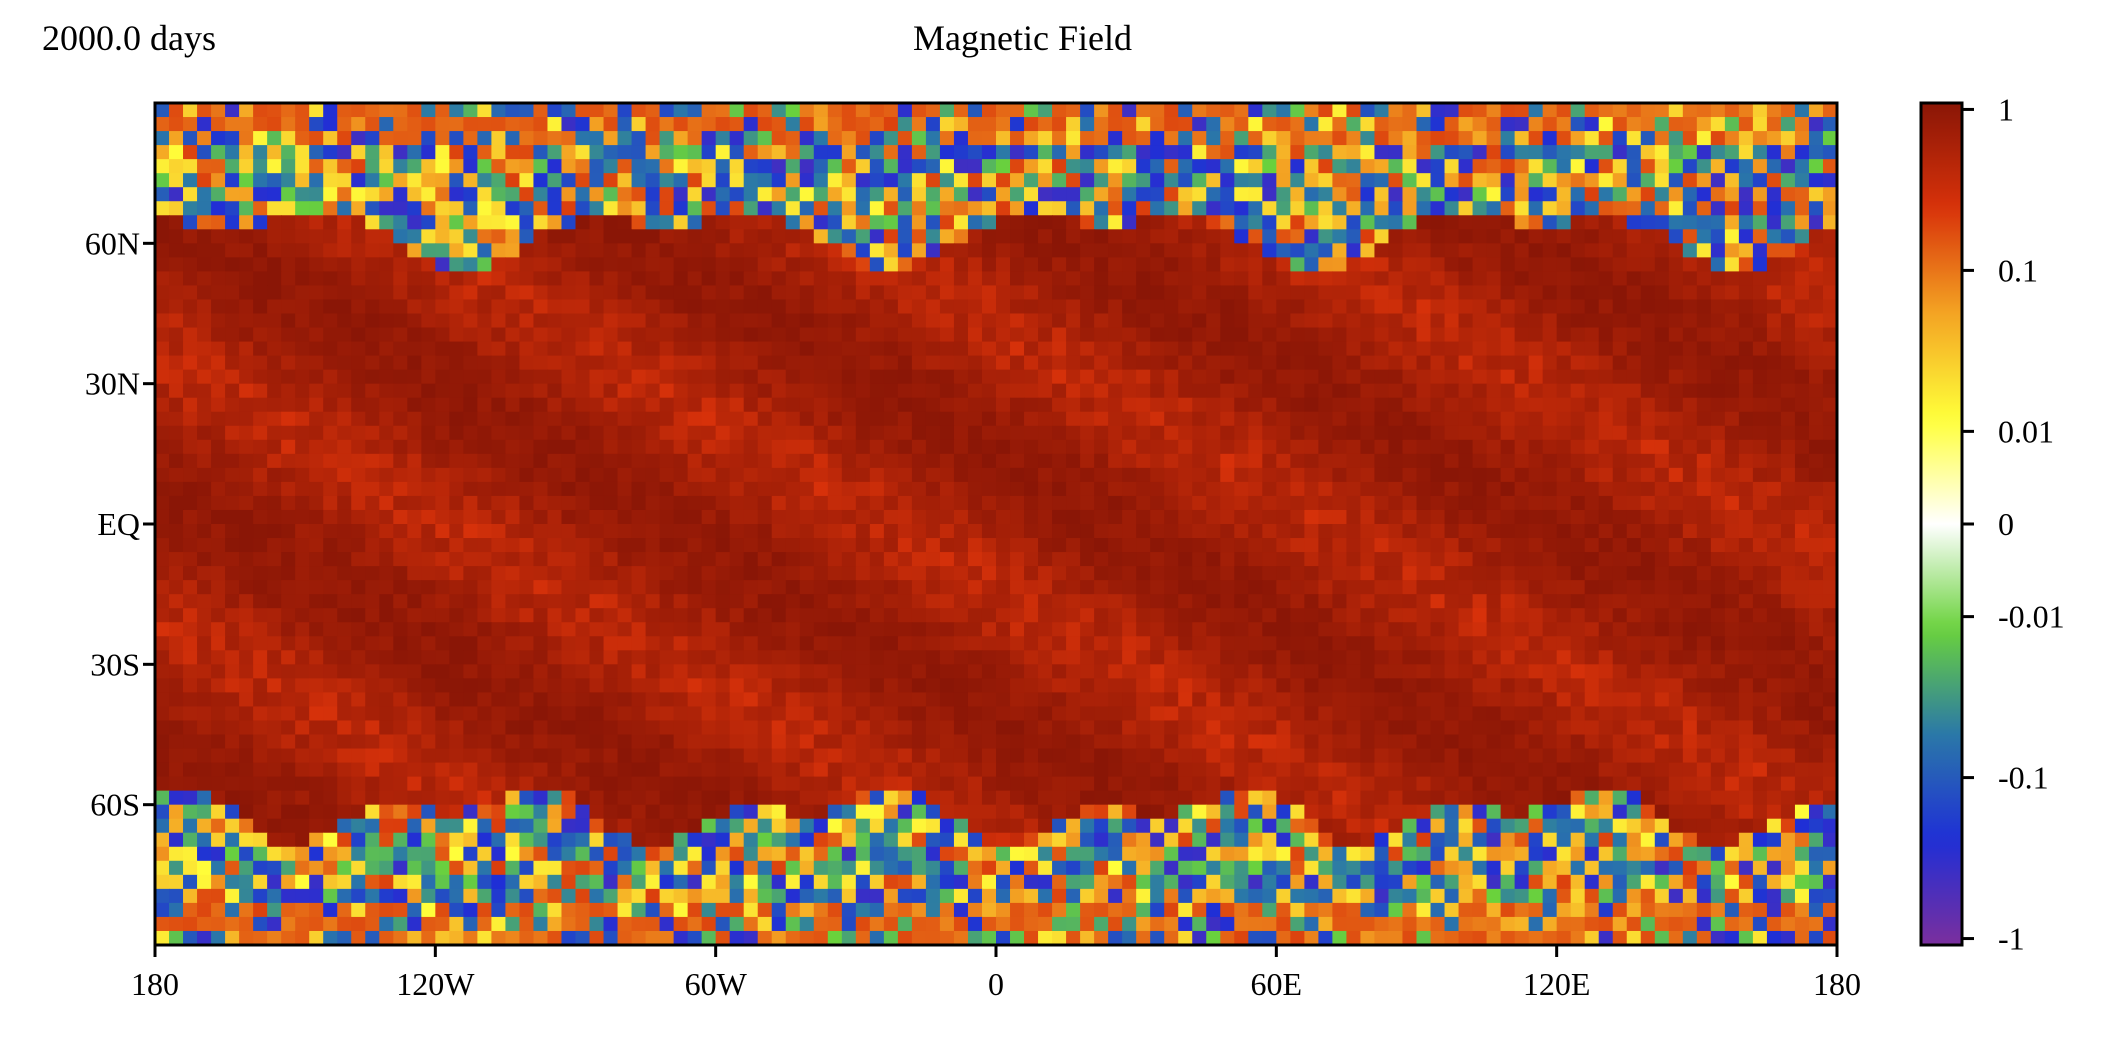 Image resolution: width=2109 pixels, height=1046 pixels. What do you see at coordinates (112, 384) in the screenshot?
I see `y-tick-label: 30N` at bounding box center [112, 384].